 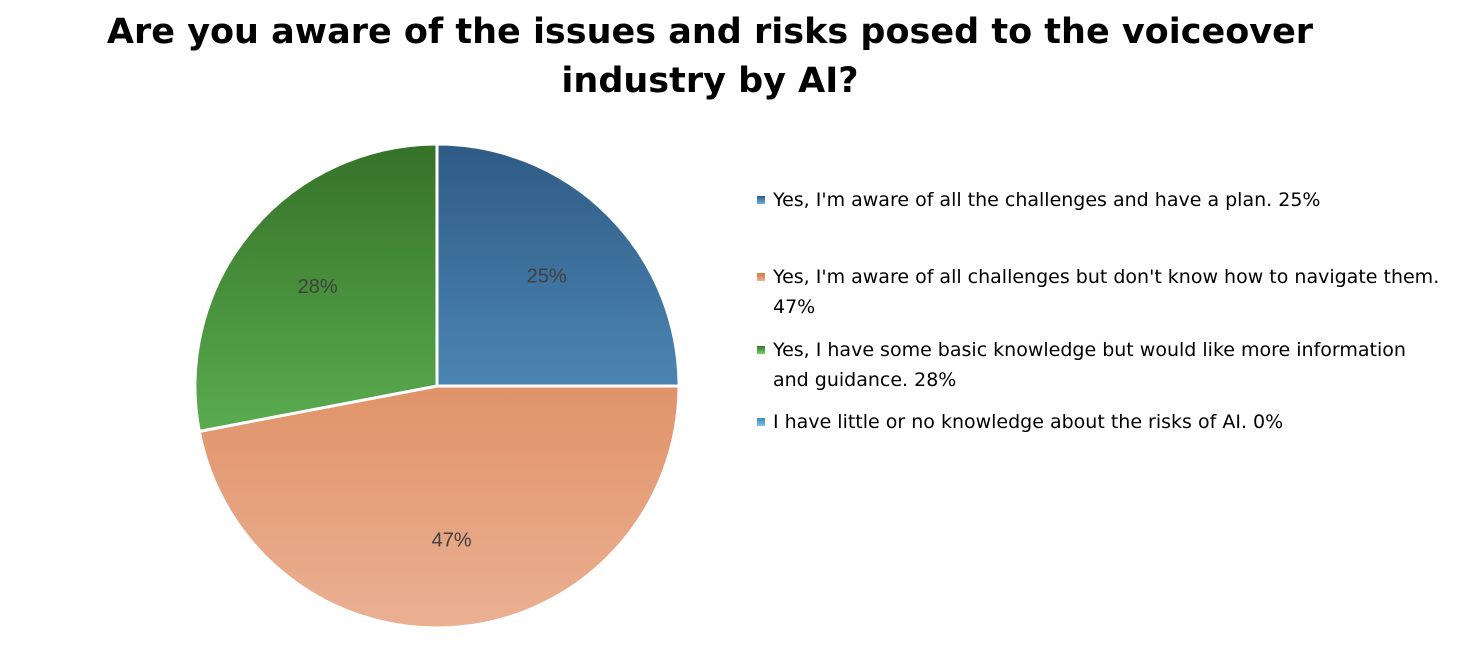 I want to click on slice-yes-aware-dont-know-how, so click(x=439, y=507).